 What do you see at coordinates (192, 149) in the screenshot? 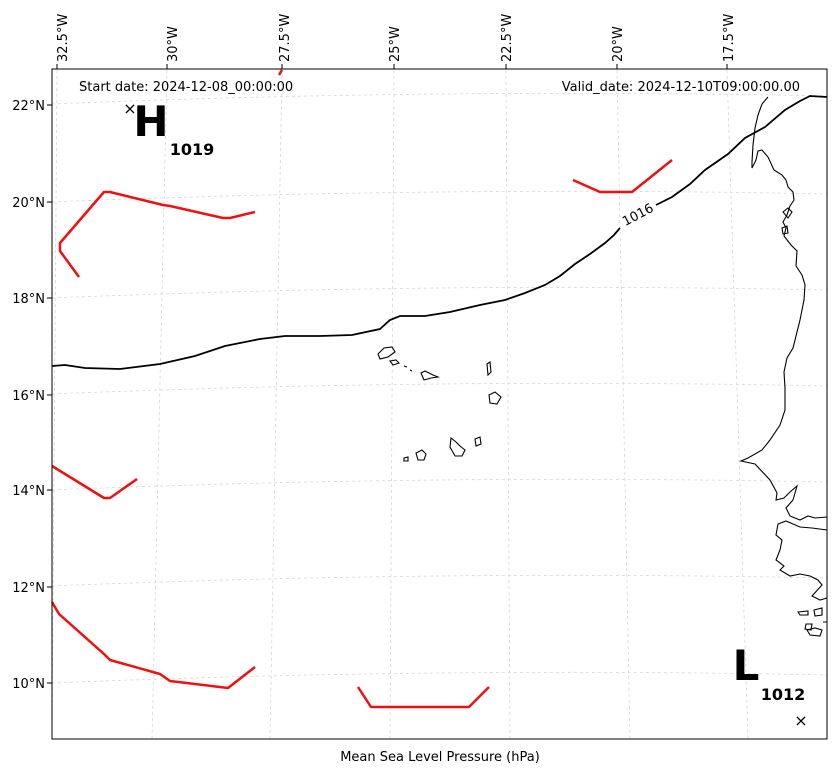
I see `high-pressure-value: 1019` at bounding box center [192, 149].